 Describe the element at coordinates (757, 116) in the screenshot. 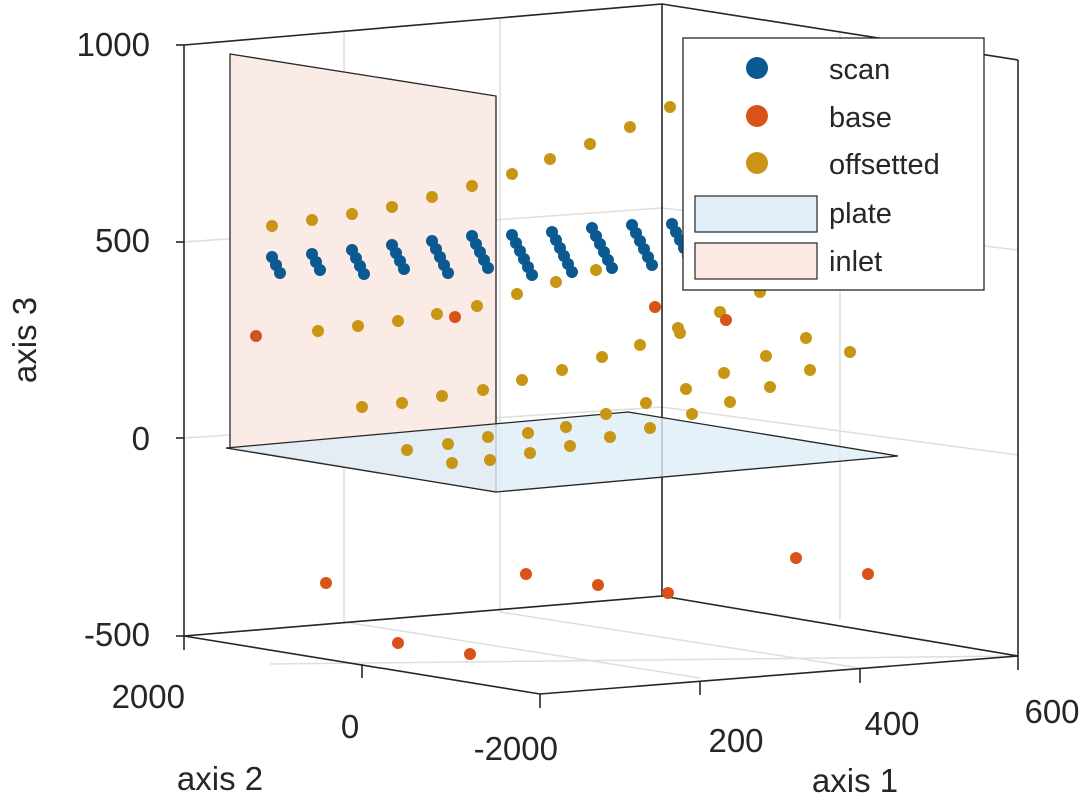

I see `legend-marker-base` at that location.